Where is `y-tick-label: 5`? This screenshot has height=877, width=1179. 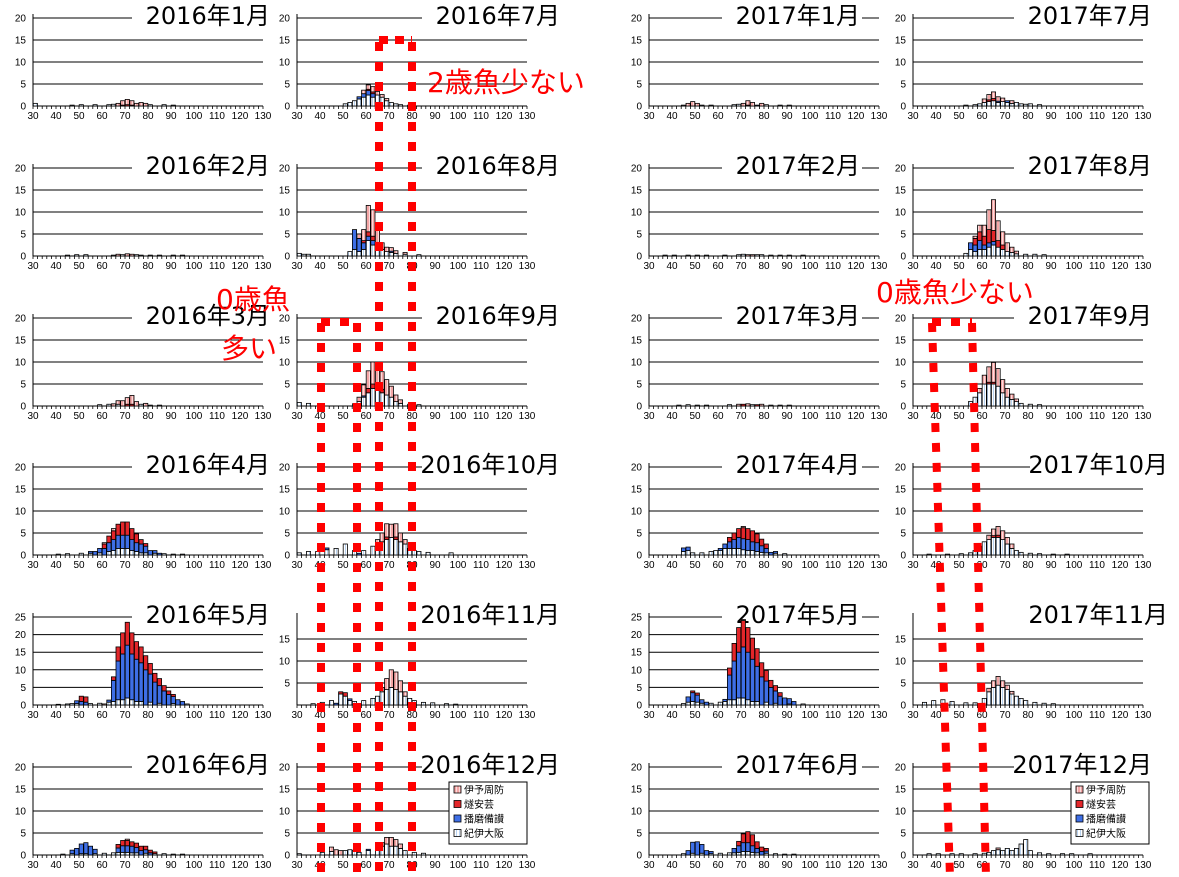
y-tick-label: 5 is located at coordinates (23, 235).